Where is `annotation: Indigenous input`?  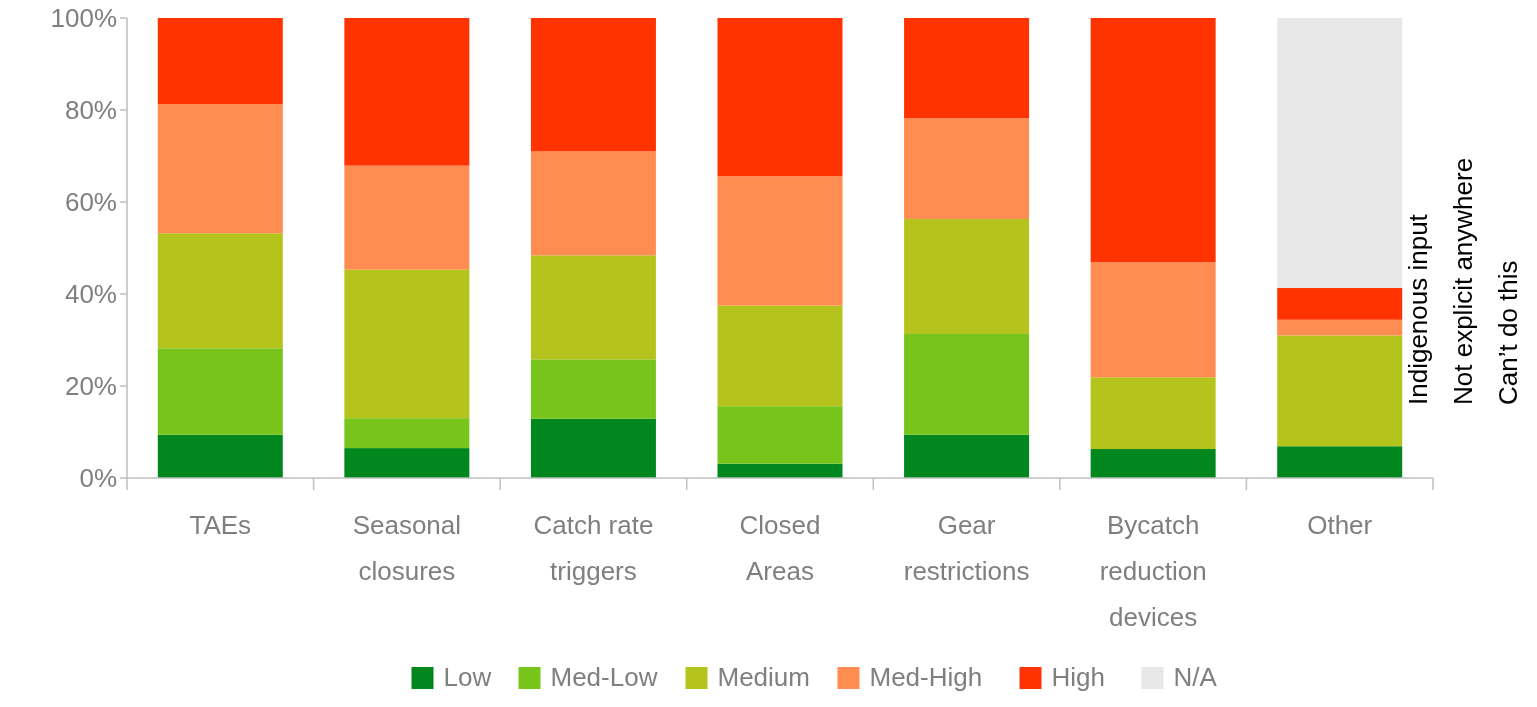
annotation: Indigenous input is located at coordinates (1418, 309).